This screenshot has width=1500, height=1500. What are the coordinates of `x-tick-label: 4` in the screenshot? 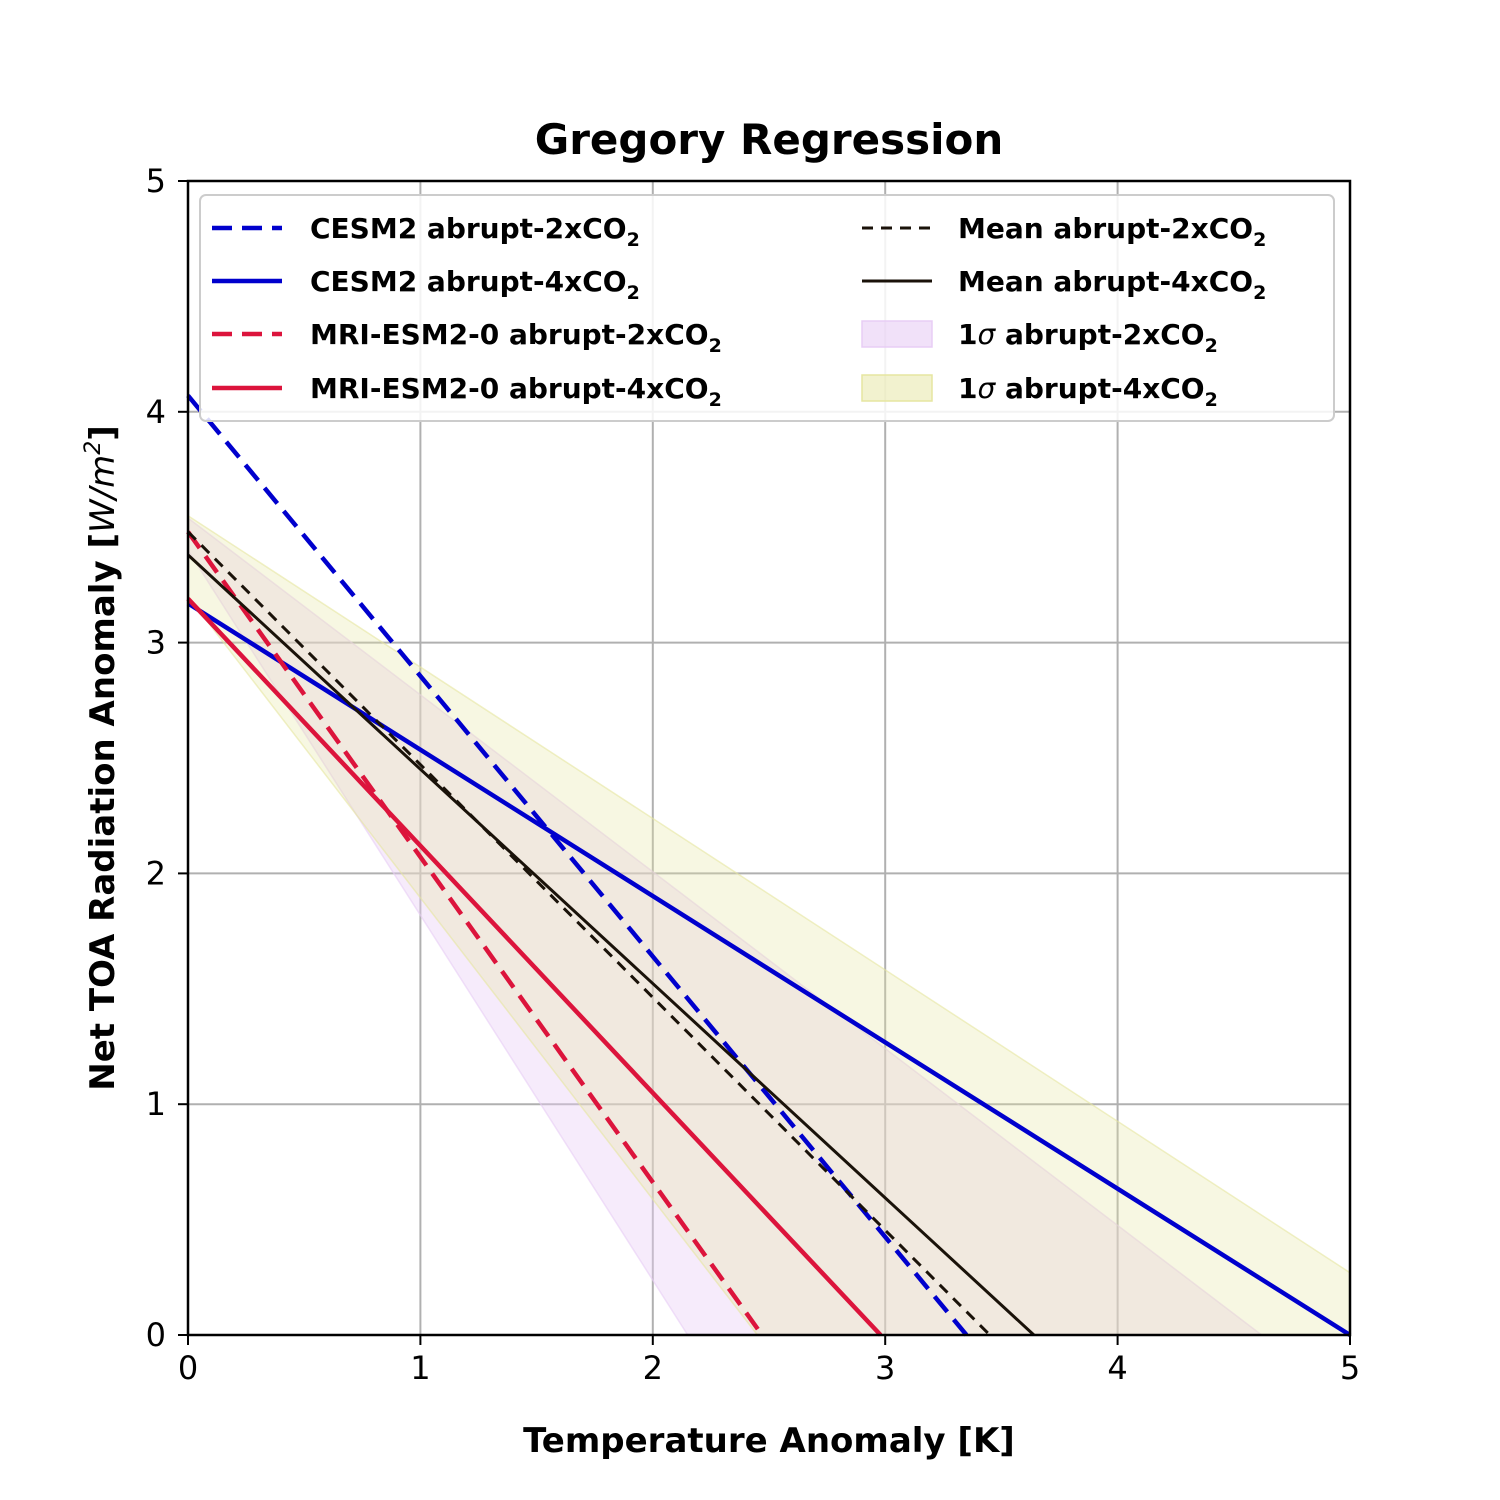 It's located at (1117, 1368).